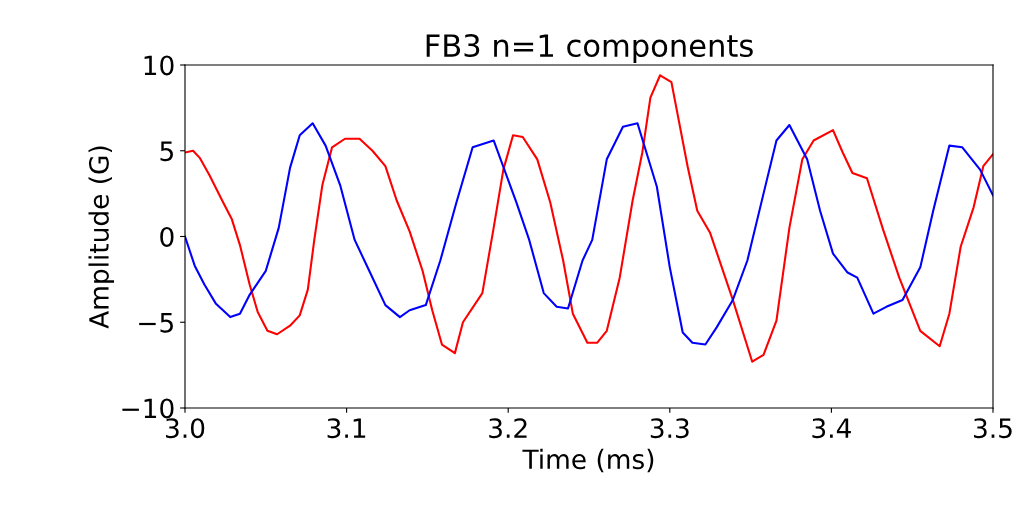 This screenshot has width=1019, height=517. Describe the element at coordinates (167, 236) in the screenshot. I see `y-tick-label: 0` at that location.